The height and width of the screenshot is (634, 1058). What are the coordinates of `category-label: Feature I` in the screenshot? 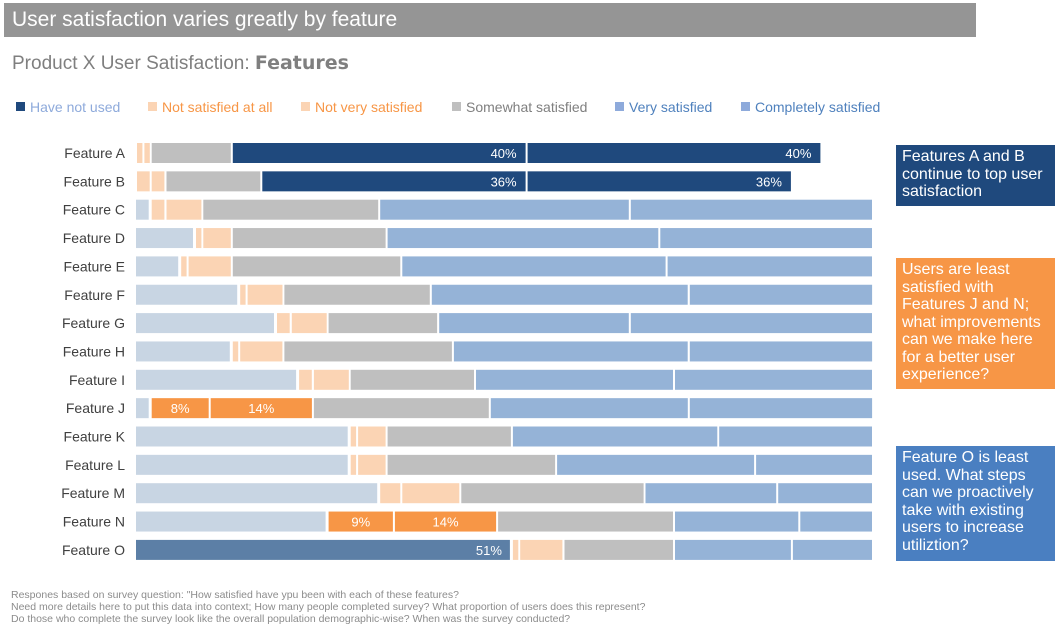 It's located at (97, 380).